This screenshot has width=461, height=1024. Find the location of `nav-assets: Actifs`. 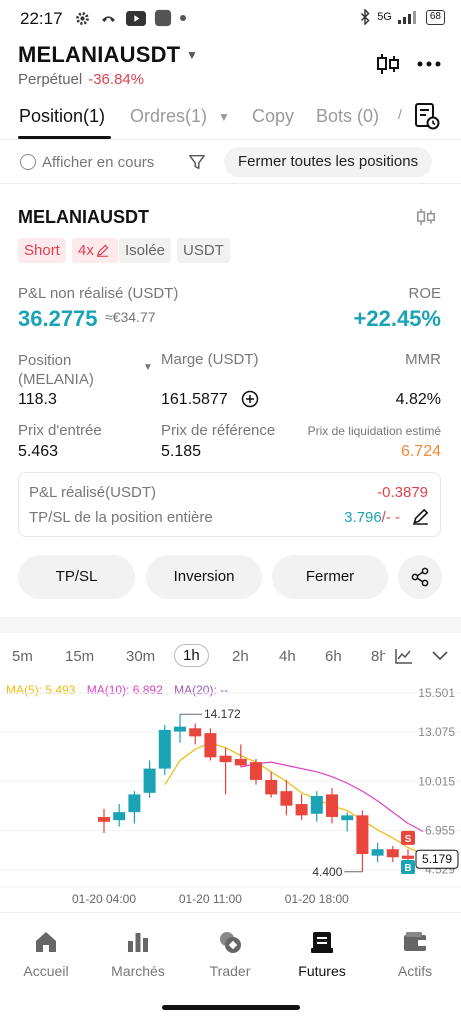

nav-assets: Actifs is located at coordinates (415, 954).